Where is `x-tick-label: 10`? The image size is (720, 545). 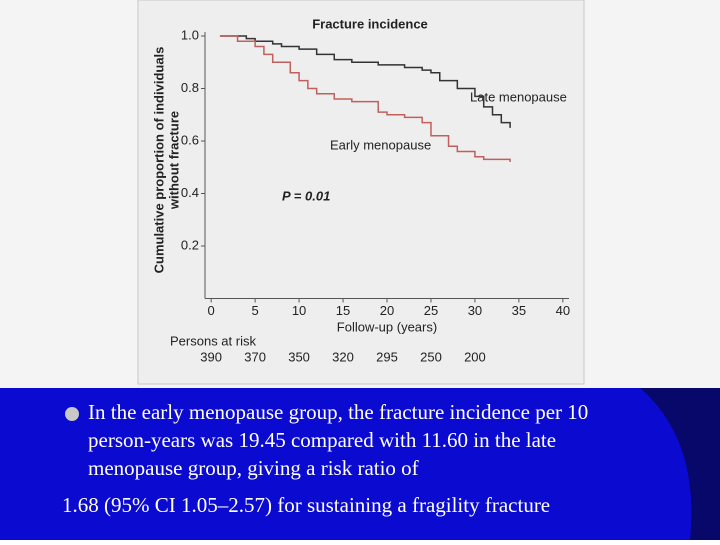
x-tick-label: 10 is located at coordinates (299, 310).